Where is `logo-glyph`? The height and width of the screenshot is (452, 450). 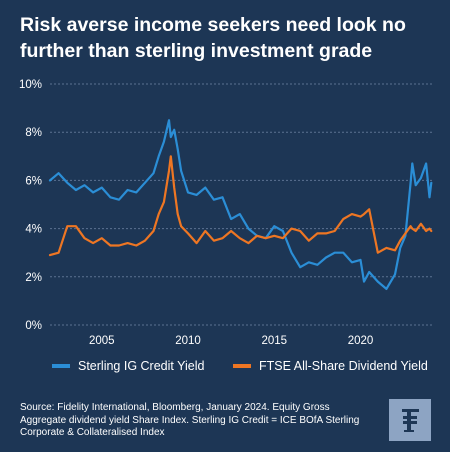 logo-glyph is located at coordinates (410, 420).